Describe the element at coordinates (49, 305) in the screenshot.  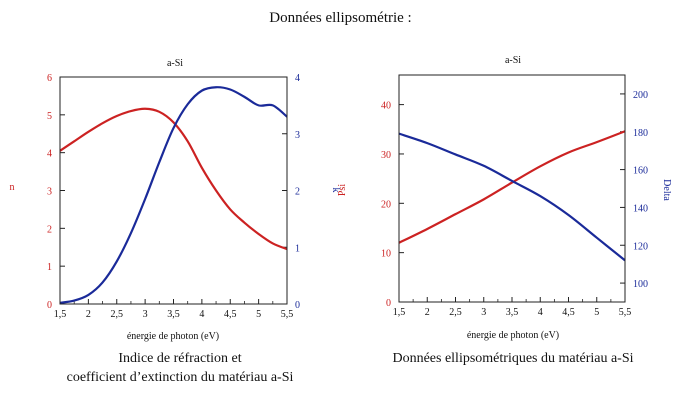
I see `chart-1-y-left-tick-label: 0` at that location.